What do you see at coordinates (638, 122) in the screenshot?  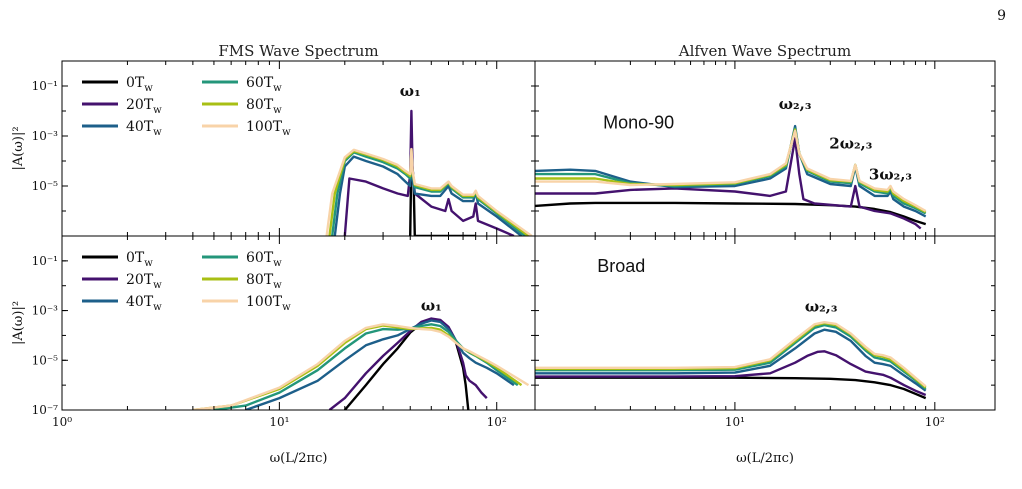 I see `annotation-mono-90: Mono-90` at bounding box center [638, 122].